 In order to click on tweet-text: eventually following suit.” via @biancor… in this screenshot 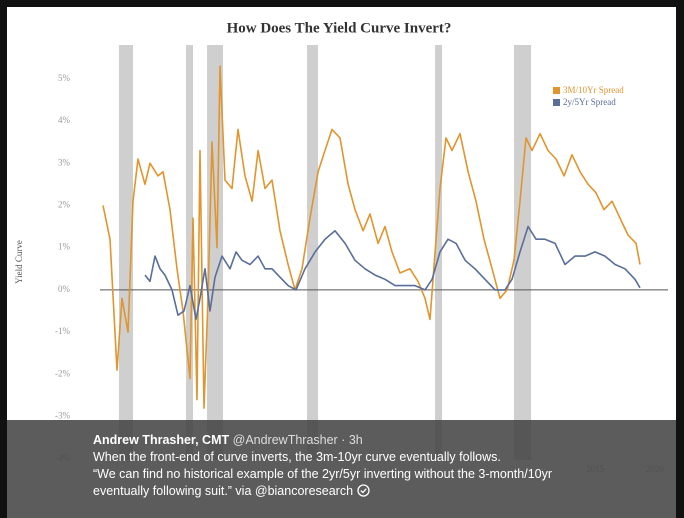, I will do `click(223, 491)`.